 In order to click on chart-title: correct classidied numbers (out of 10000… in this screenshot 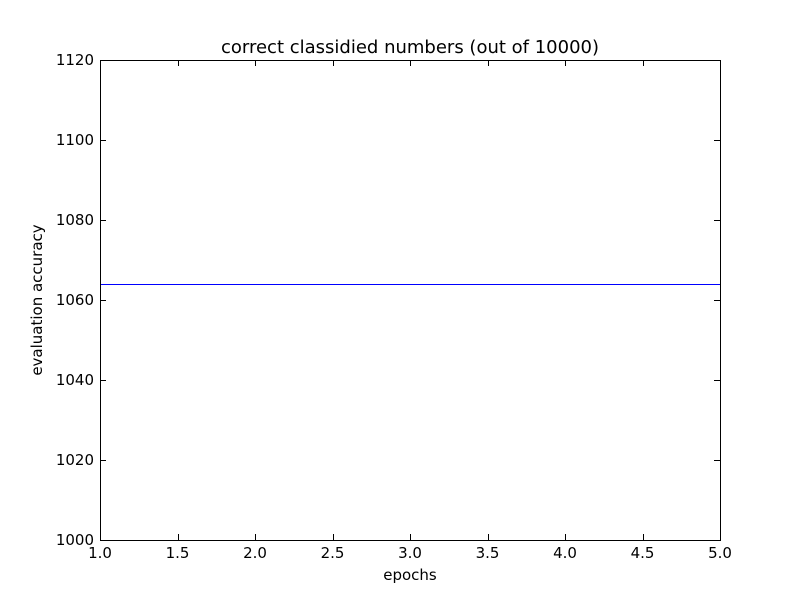, I will do `click(410, 47)`.